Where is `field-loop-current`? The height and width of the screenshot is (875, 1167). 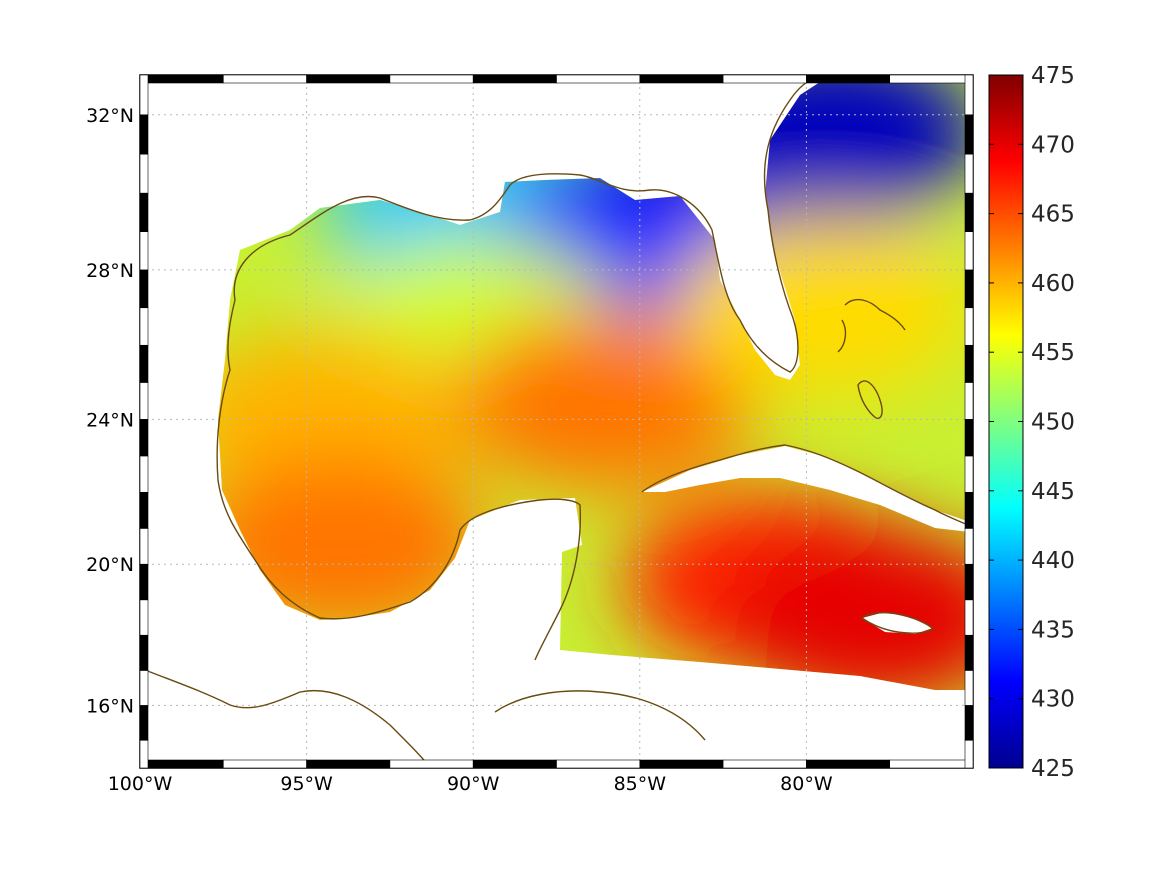
field-loop-current is located at coordinates (606, 400).